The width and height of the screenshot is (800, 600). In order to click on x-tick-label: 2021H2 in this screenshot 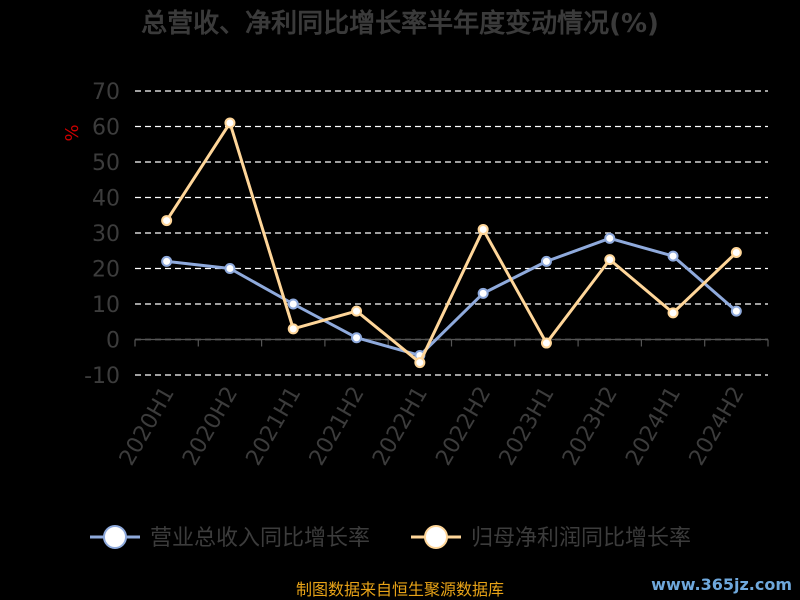, I will do `click(337, 426)`.